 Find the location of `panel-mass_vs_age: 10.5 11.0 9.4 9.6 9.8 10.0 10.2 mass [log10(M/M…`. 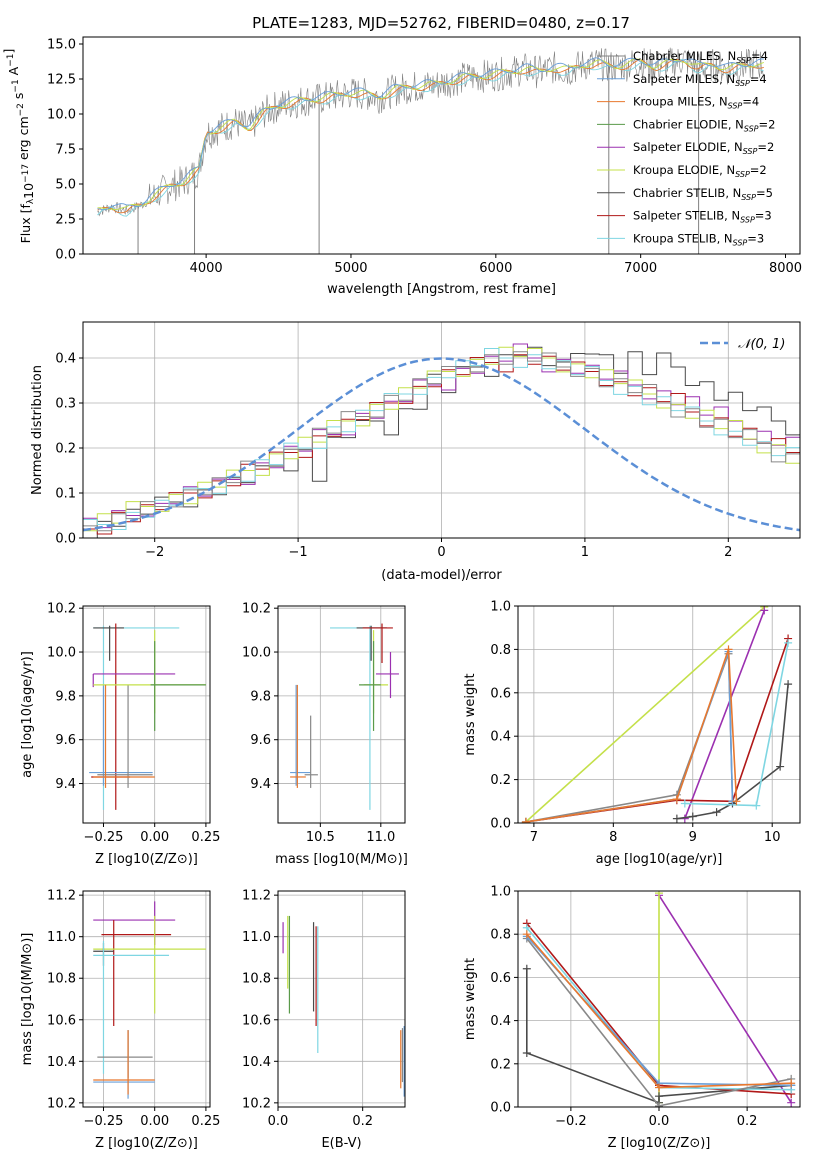

panel-mass_vs_age: 10.5 11.0 9.4 9.6 9.8 10.0 10.2 mass [log10(M/M… is located at coordinates (325, 734).